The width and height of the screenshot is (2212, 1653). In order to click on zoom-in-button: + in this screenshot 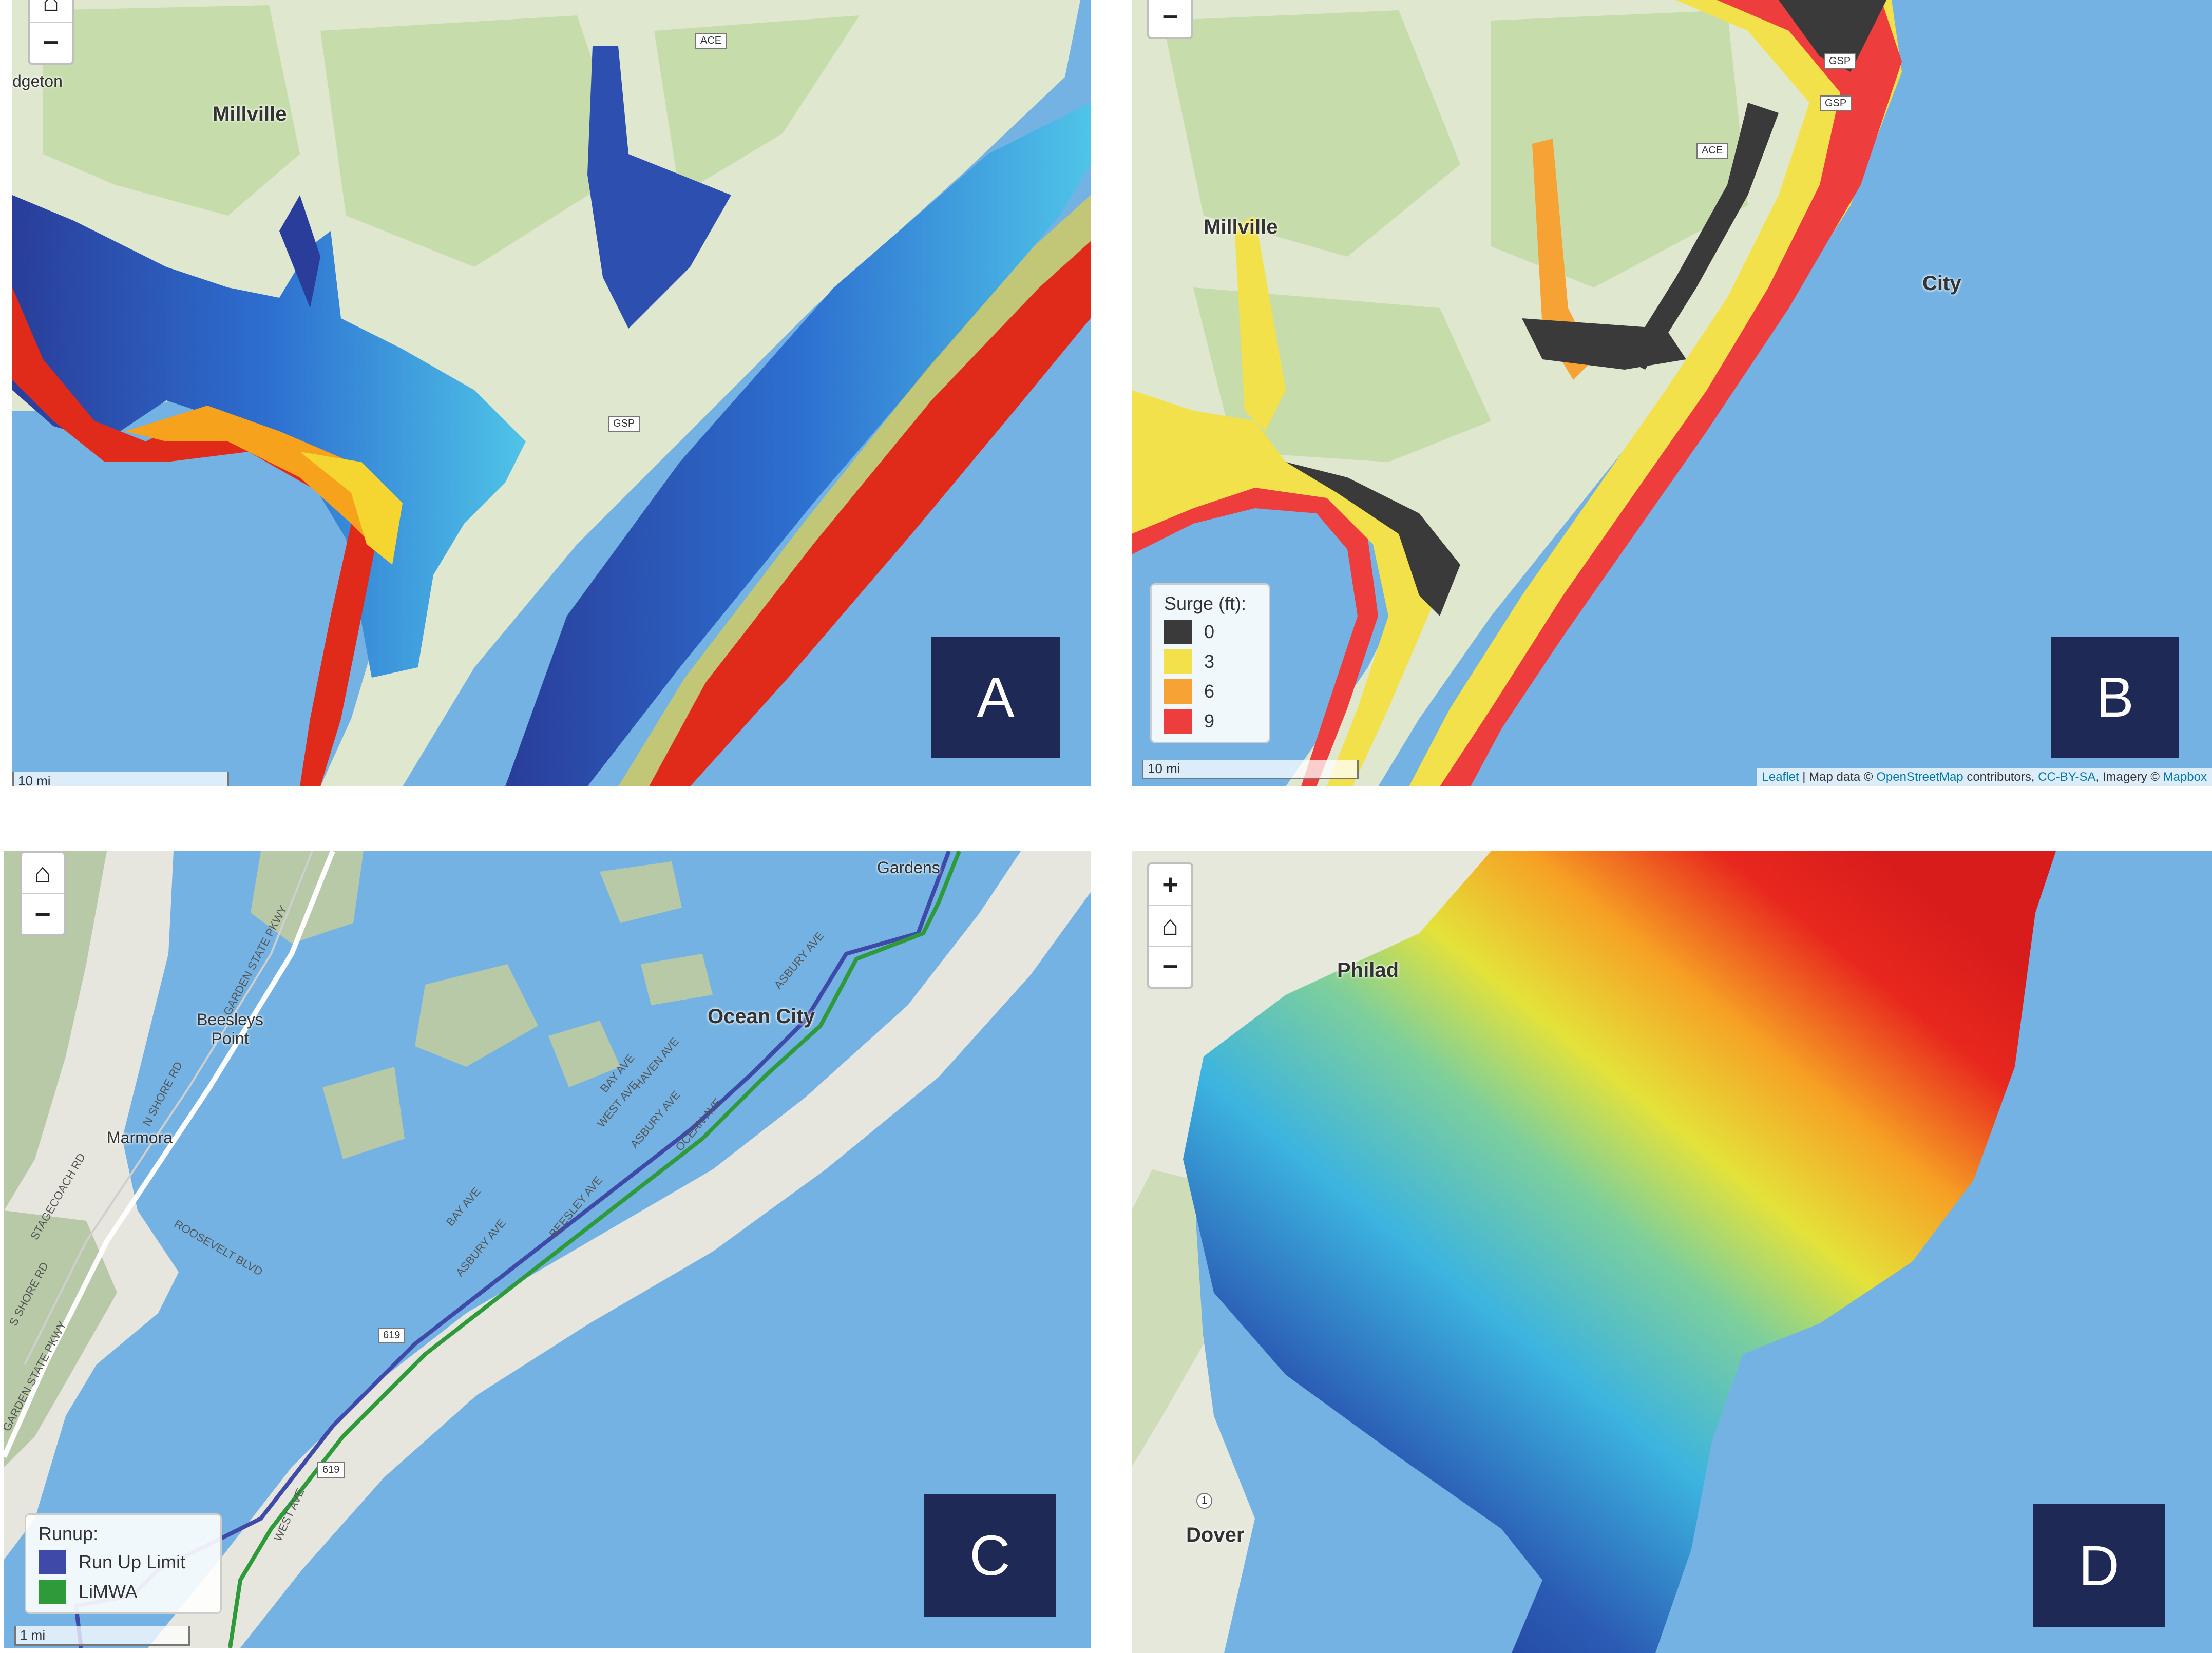, I will do `click(1170, 885)`.